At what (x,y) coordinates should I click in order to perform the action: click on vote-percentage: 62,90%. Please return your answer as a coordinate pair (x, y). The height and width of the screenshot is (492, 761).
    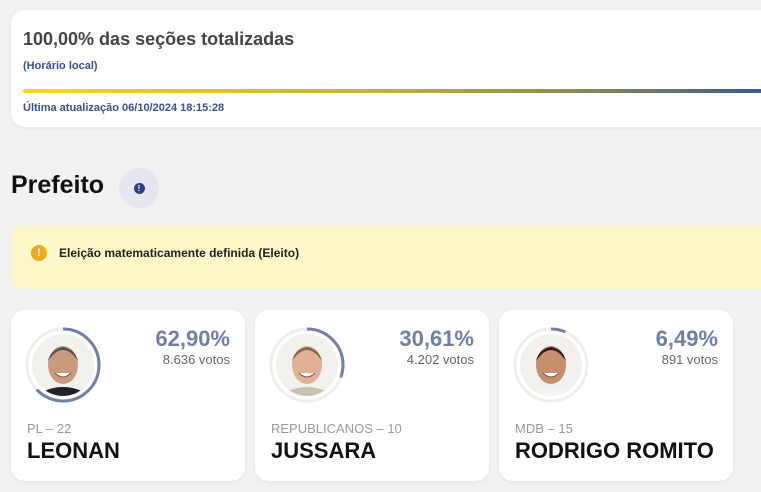
    Looking at the image, I should click on (192, 338).